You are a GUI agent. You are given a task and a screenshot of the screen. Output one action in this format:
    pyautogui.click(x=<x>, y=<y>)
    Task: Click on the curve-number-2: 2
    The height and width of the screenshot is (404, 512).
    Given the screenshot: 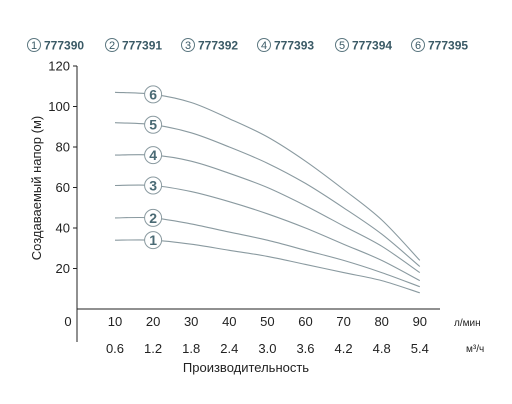 What is the action you would take?
    pyautogui.click(x=153, y=218)
    